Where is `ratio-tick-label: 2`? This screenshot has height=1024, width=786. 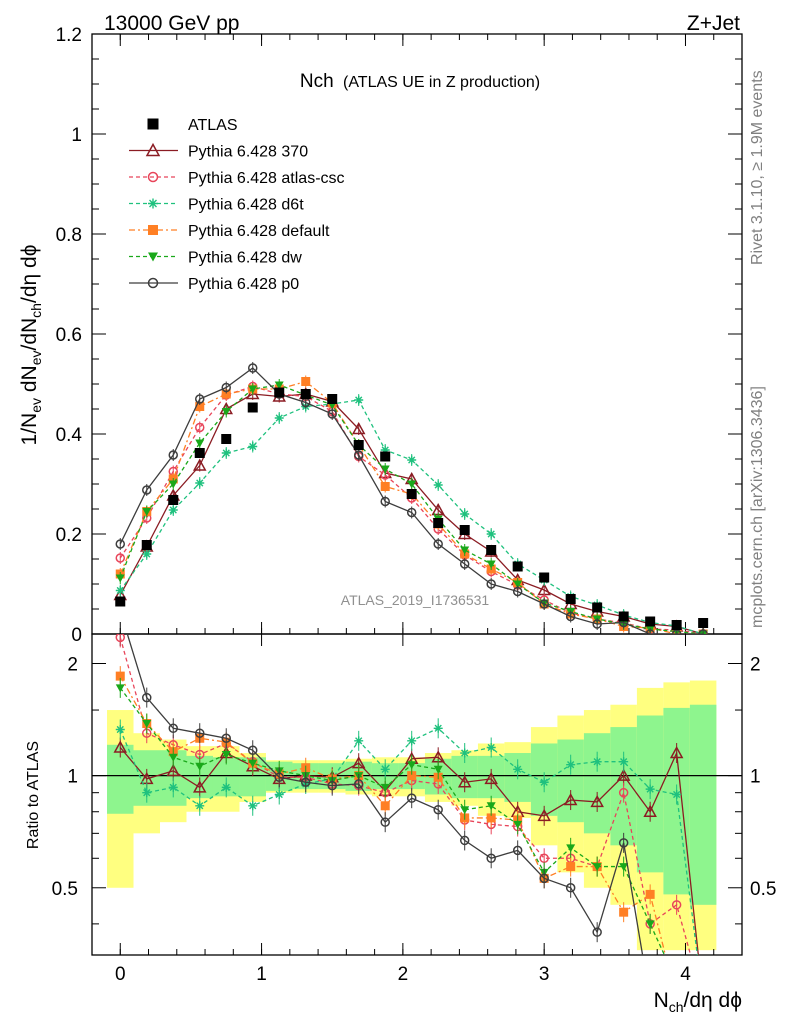
ratio-tick-label: 2 is located at coordinates (72, 664).